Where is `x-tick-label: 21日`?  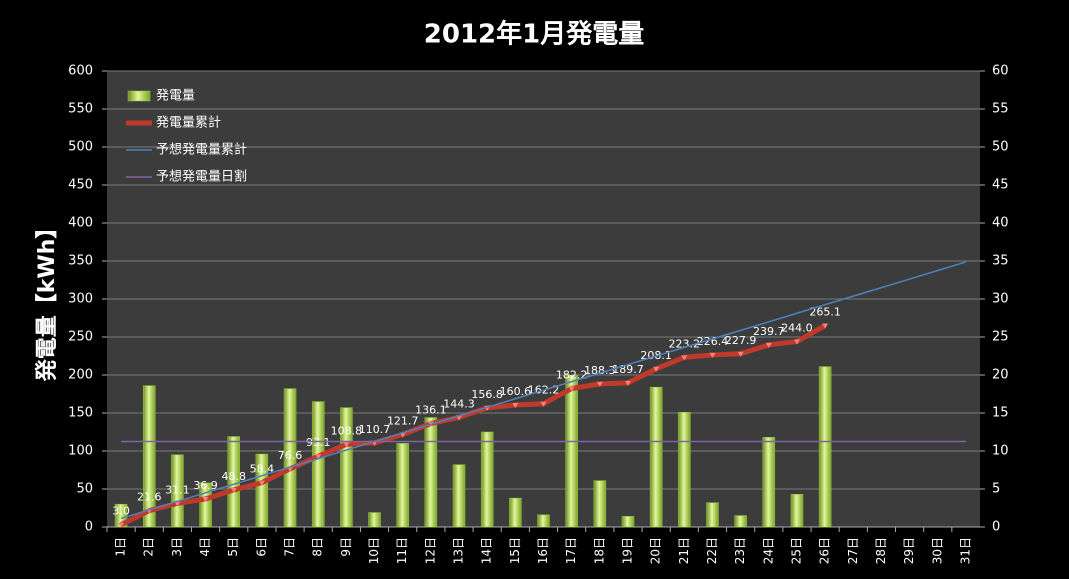 x-tick-label: 21日 is located at coordinates (684, 550).